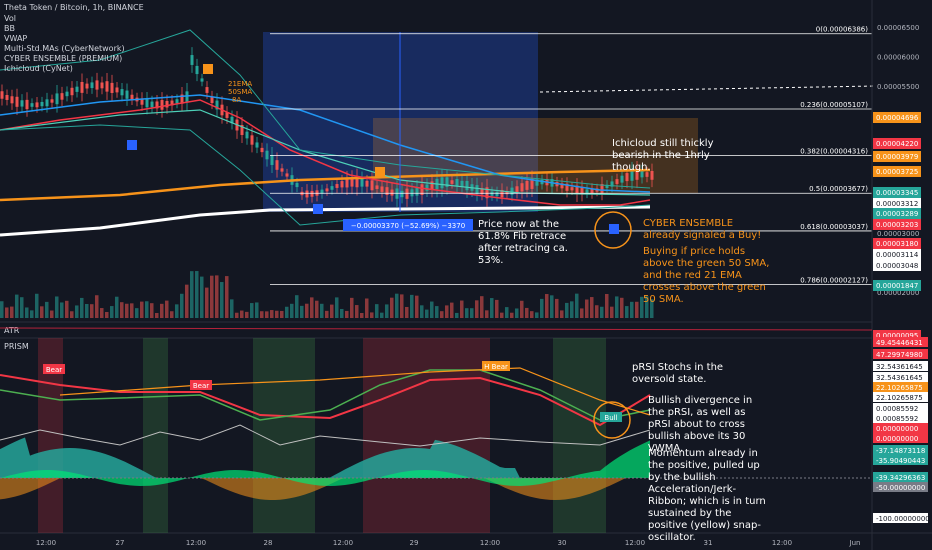 The width and height of the screenshot is (932, 550). I want to click on price-tag-9: 0.00003114, so click(897, 254).